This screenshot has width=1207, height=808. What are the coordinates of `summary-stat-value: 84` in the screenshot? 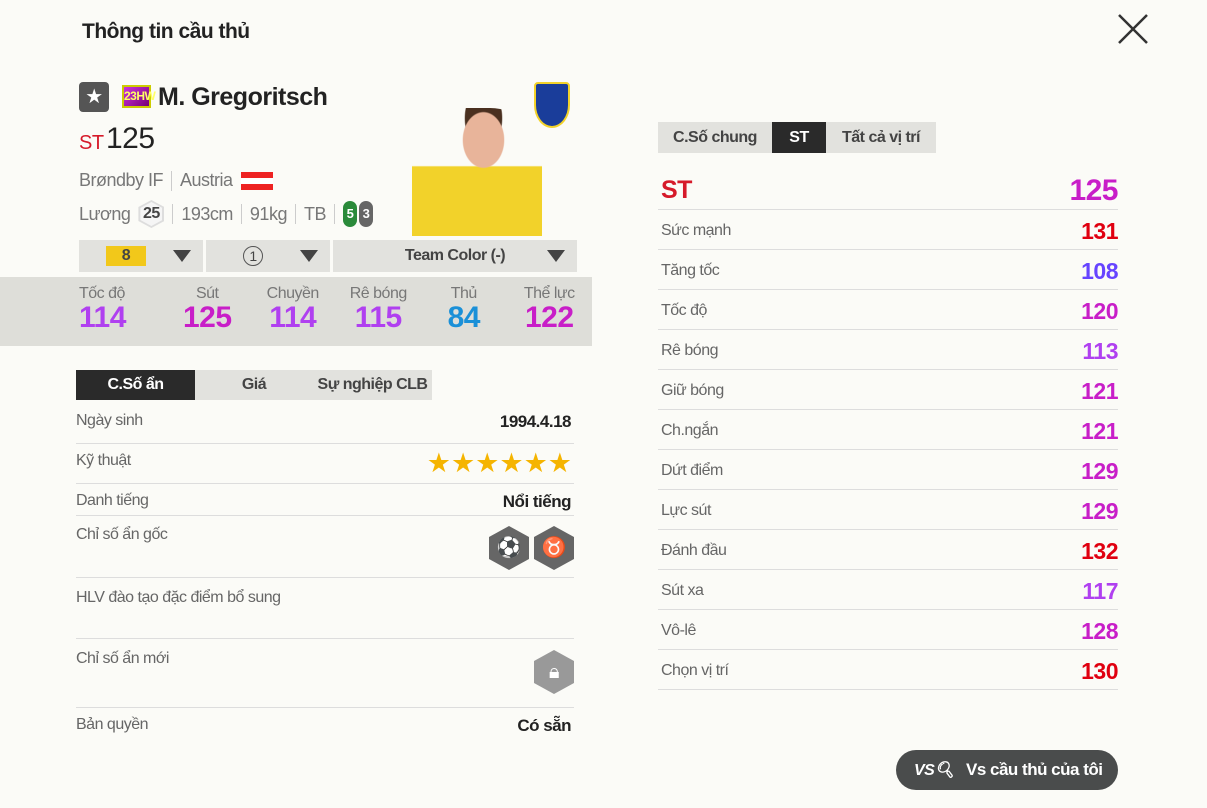 It's located at (464, 317).